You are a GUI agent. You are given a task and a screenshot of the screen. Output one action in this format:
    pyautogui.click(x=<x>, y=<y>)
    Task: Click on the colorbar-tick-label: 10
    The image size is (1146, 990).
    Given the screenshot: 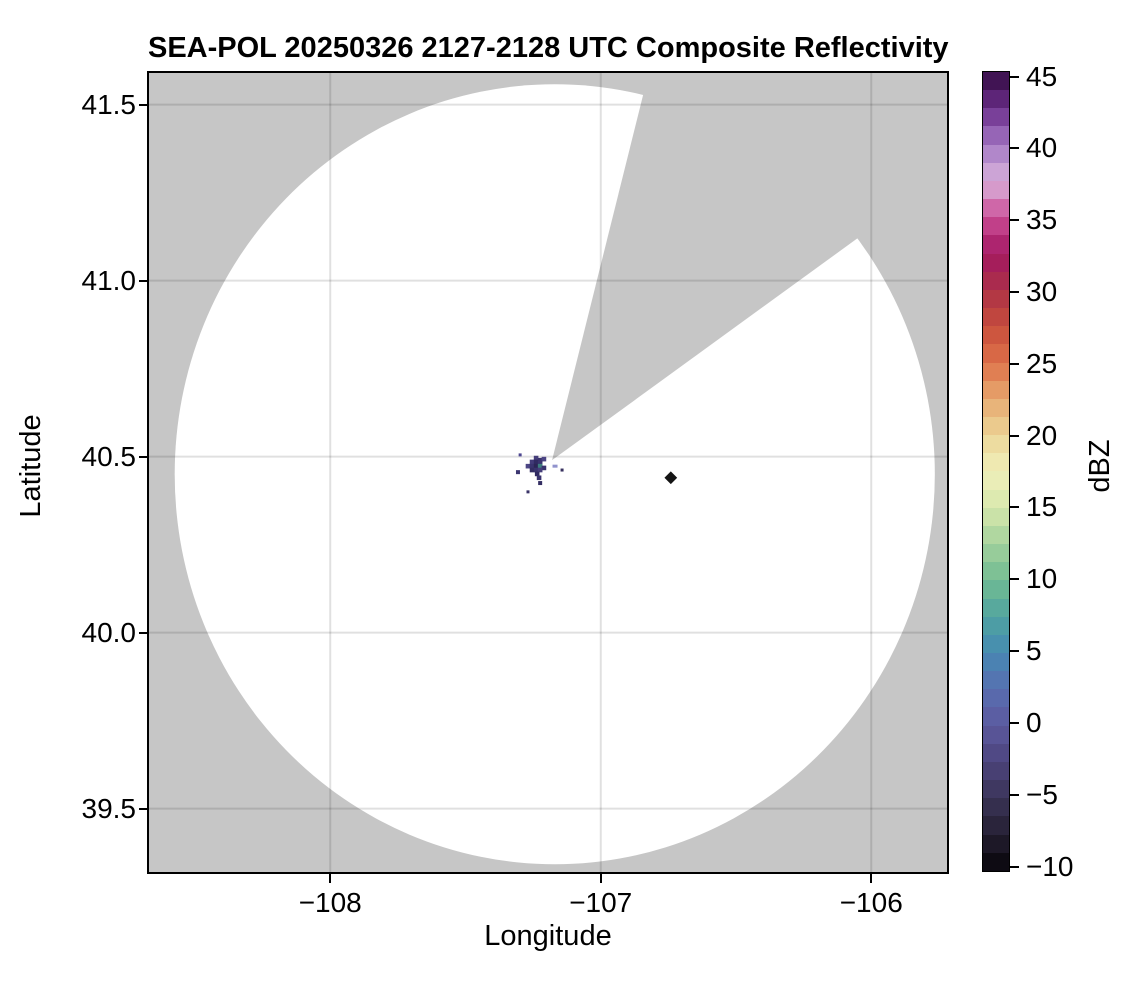 What is the action you would take?
    pyautogui.click(x=1042, y=579)
    